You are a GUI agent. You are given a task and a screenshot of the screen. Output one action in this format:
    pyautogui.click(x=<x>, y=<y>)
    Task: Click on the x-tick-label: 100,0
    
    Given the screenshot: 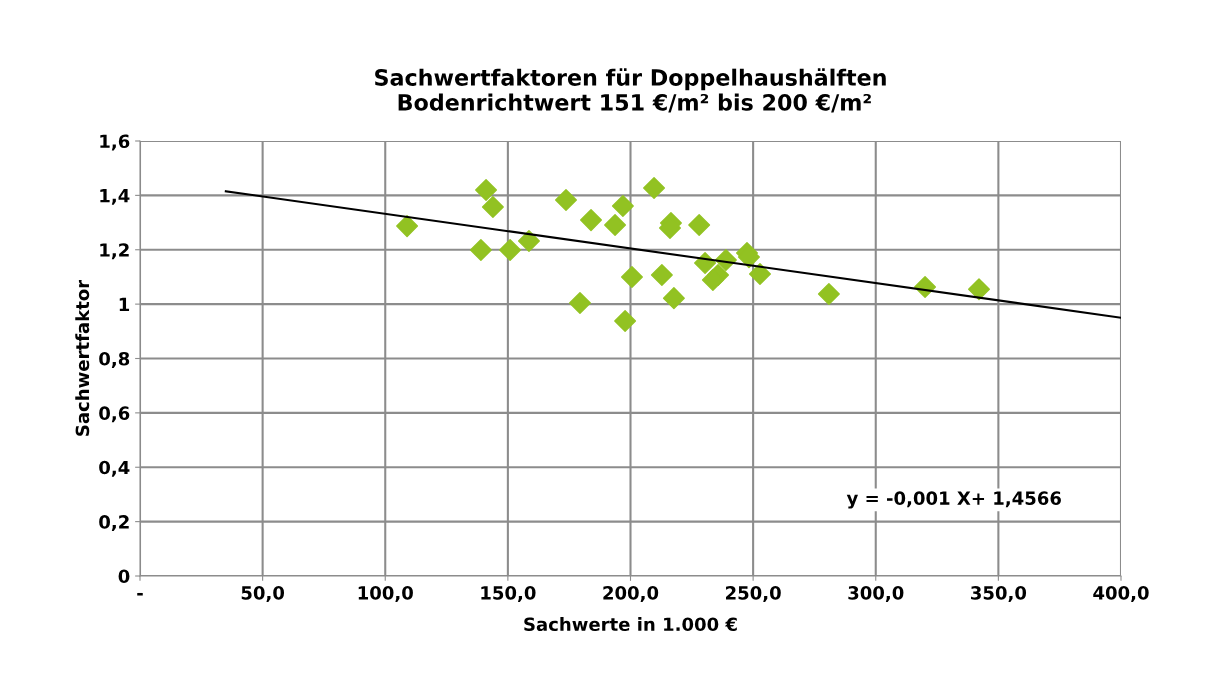 What is the action you would take?
    pyautogui.click(x=385, y=594)
    